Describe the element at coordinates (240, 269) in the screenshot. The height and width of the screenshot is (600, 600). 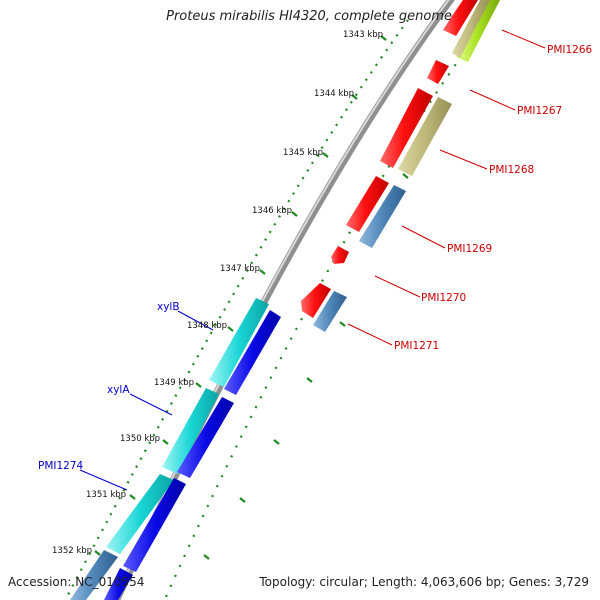
I see `scale-label: 1347 kbp` at that location.